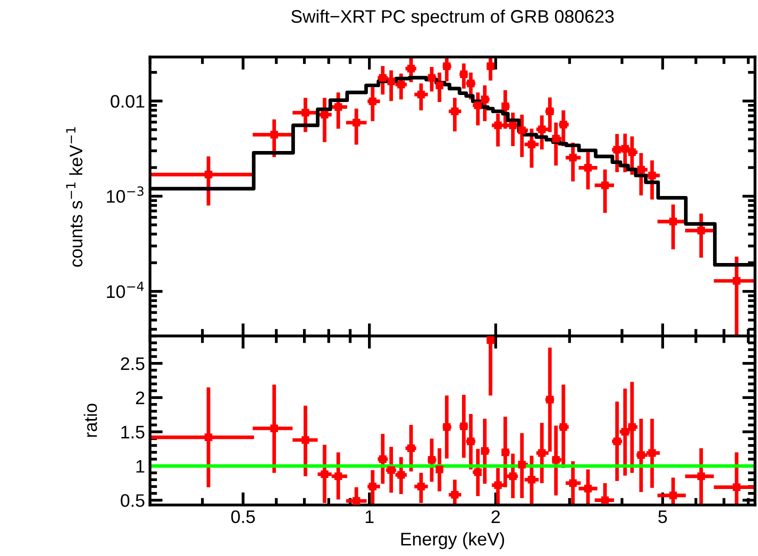 The width and height of the screenshot is (758, 556). Describe the element at coordinates (127, 101) in the screenshot. I see `y-tick-label: 0.01` at that location.